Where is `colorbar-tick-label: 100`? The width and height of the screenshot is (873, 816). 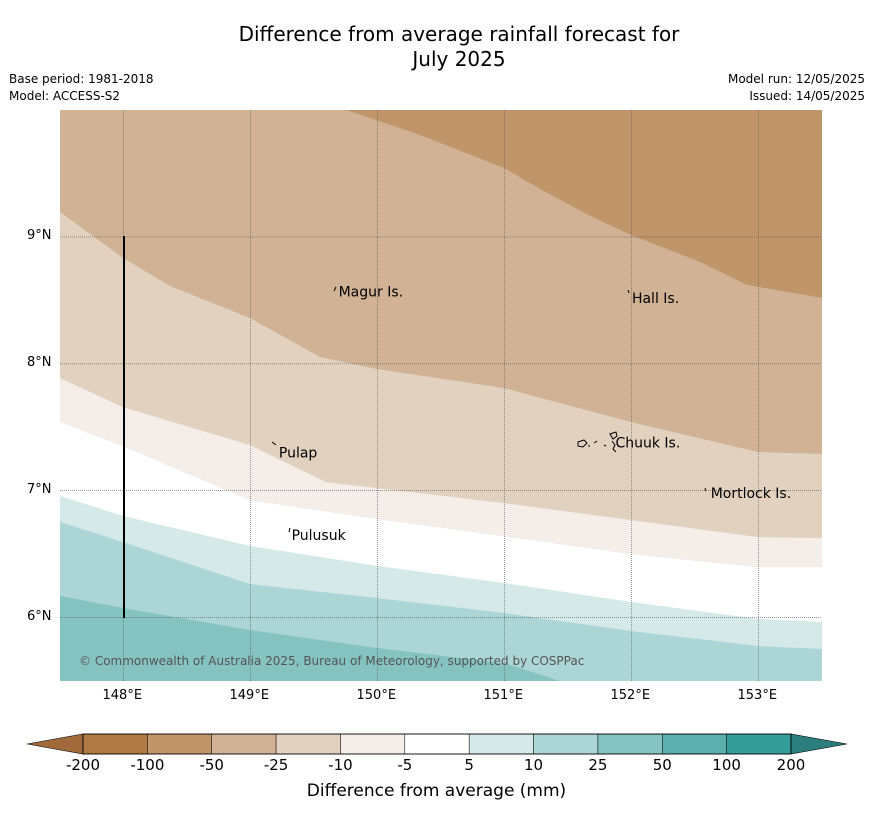
colorbar-tick-label: 100 is located at coordinates (726, 765).